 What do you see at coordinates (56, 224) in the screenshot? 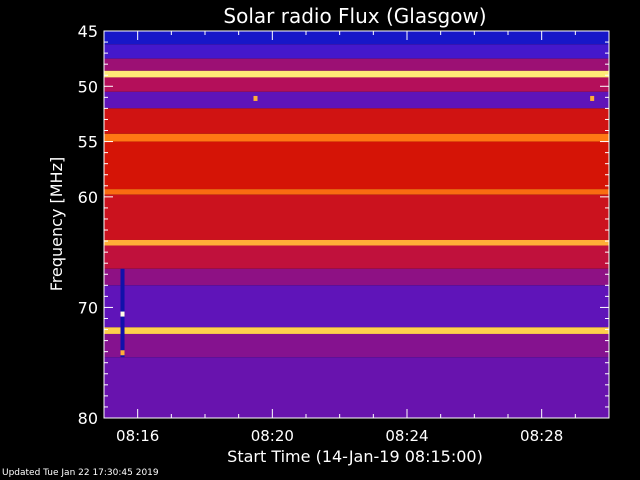
I see `y-axis-label: Frequency [MHz]` at bounding box center [56, 224].